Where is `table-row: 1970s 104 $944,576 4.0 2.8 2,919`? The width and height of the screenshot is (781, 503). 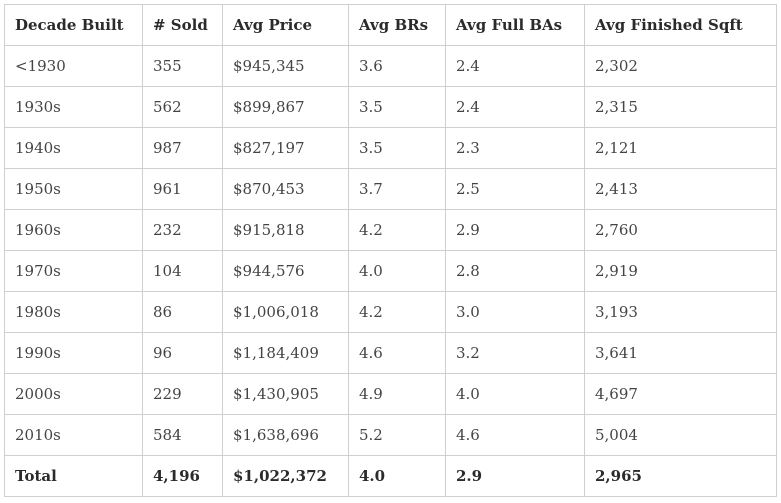 table-row: 1970s 104 $944,576 4.0 2.8 2,919 is located at coordinates (390, 271).